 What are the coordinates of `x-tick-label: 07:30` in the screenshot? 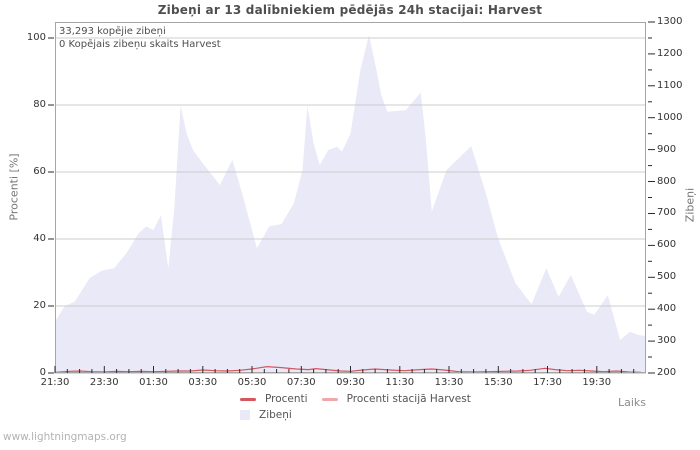 It's located at (301, 382).